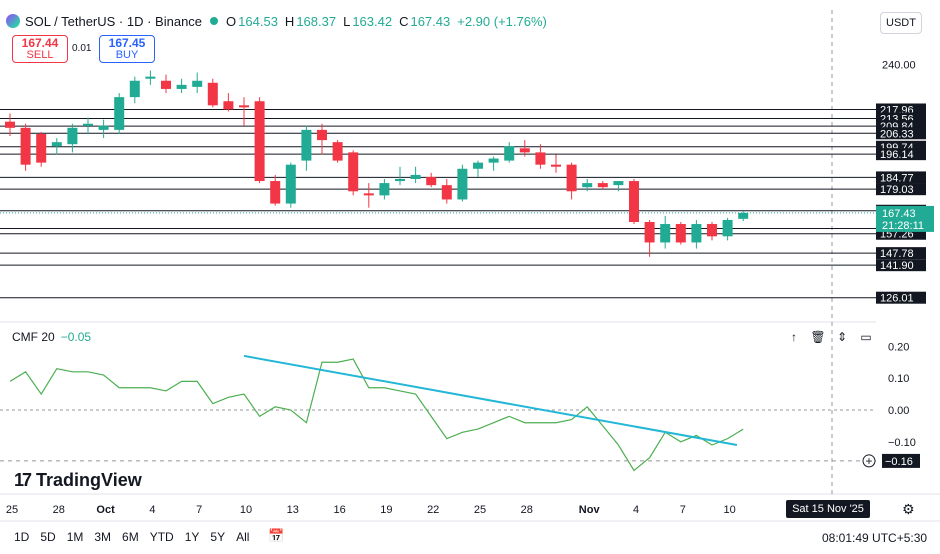  What do you see at coordinates (82, 48) in the screenshot?
I see `spread-value: 0.01` at bounding box center [82, 48].